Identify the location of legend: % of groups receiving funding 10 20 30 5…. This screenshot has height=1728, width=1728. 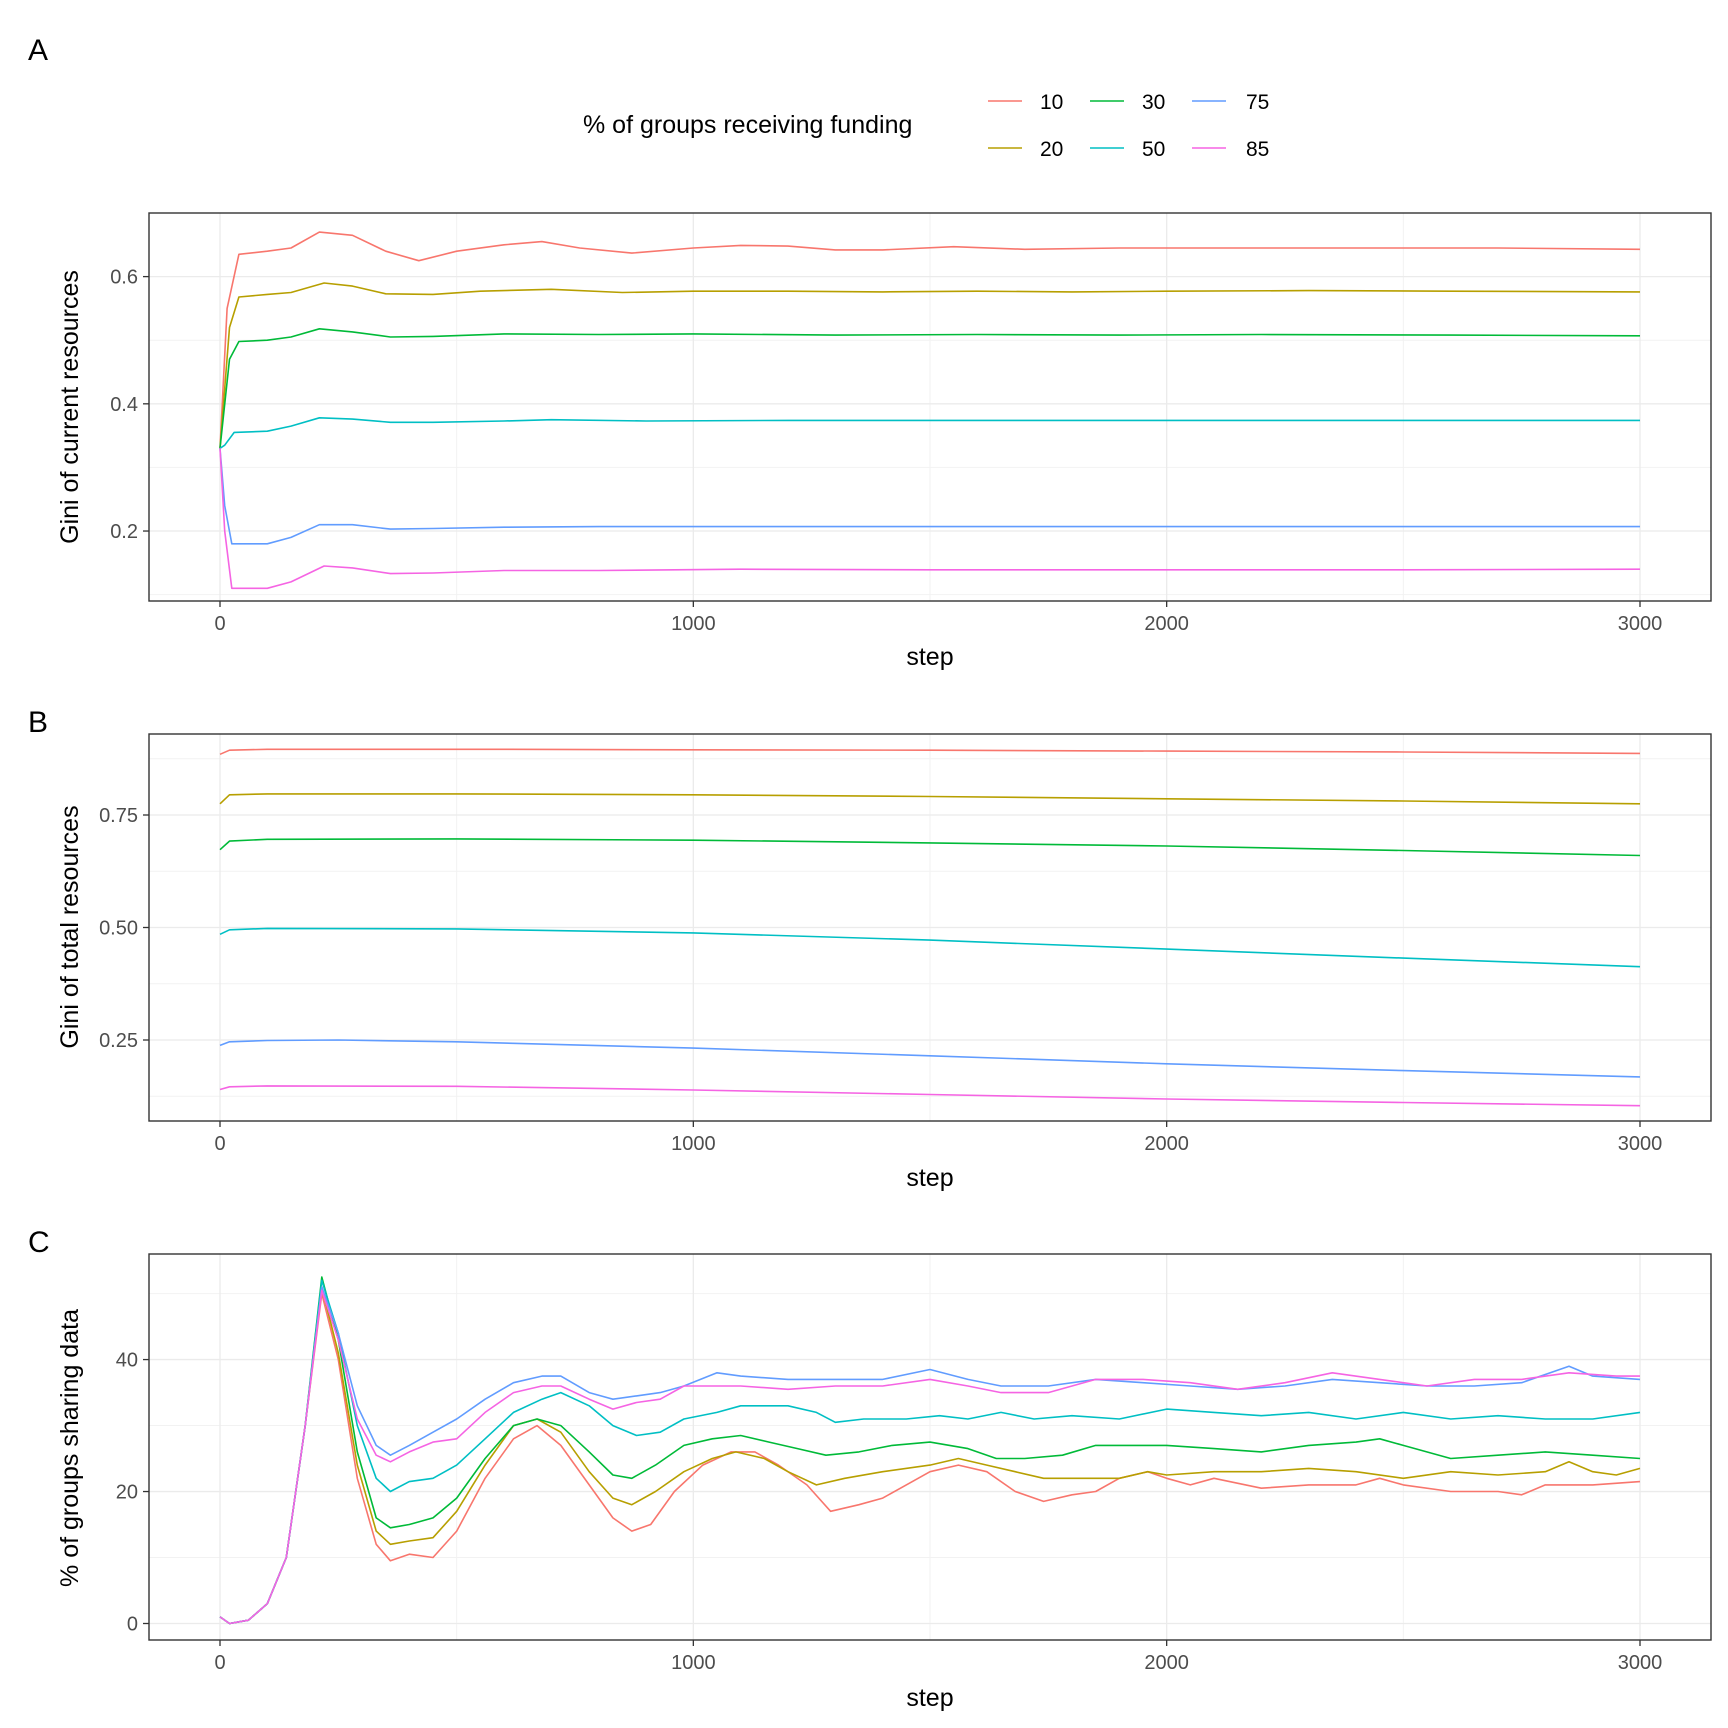
(926, 126).